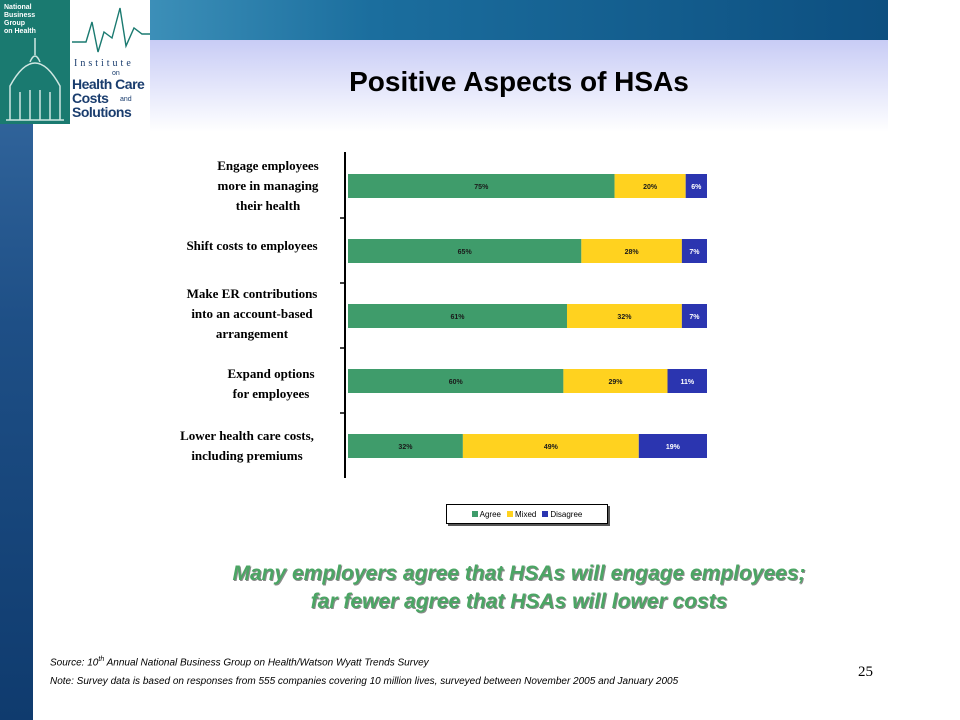 The width and height of the screenshot is (960, 720). Describe the element at coordinates (74, 663) in the screenshot. I see `source-prefix: Source: 10` at that location.